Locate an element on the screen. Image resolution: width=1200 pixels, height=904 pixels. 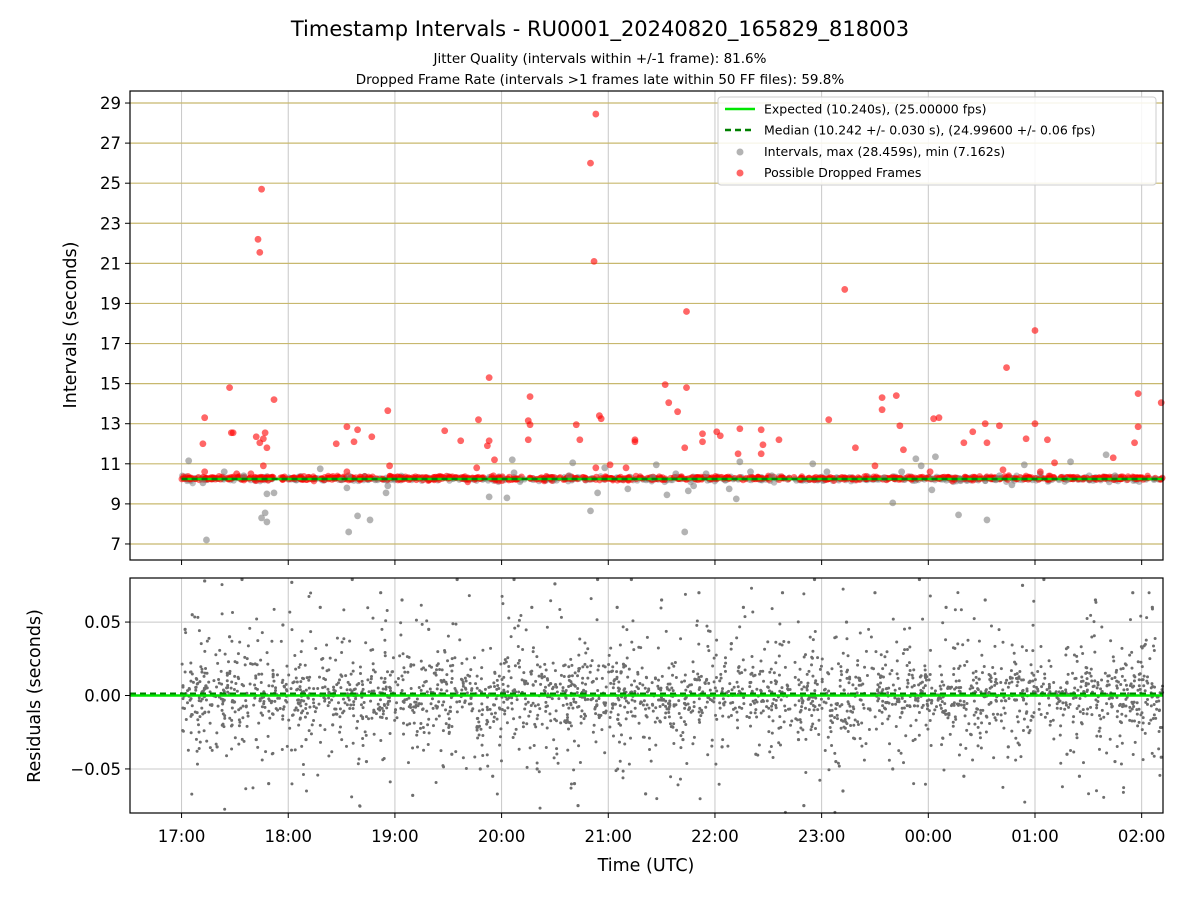
legend-dropped-swatch is located at coordinates (740, 173).